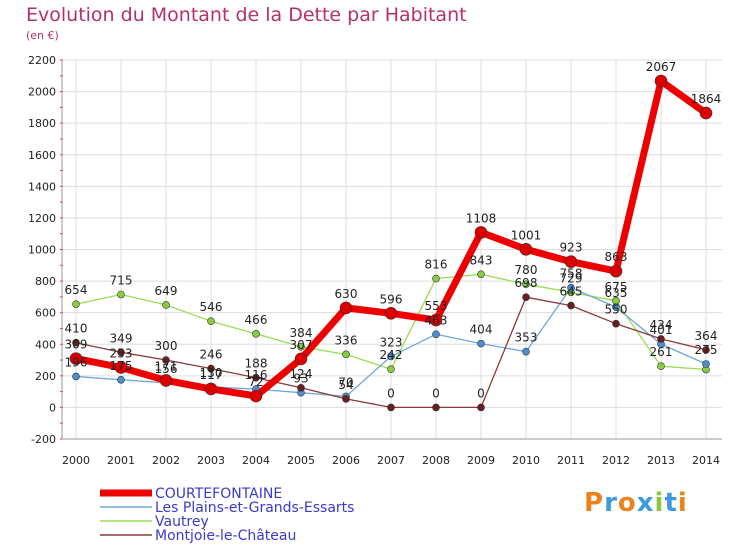  Describe the element at coordinates (391, 299) in the screenshot. I see `data-label-3: 596` at that location.